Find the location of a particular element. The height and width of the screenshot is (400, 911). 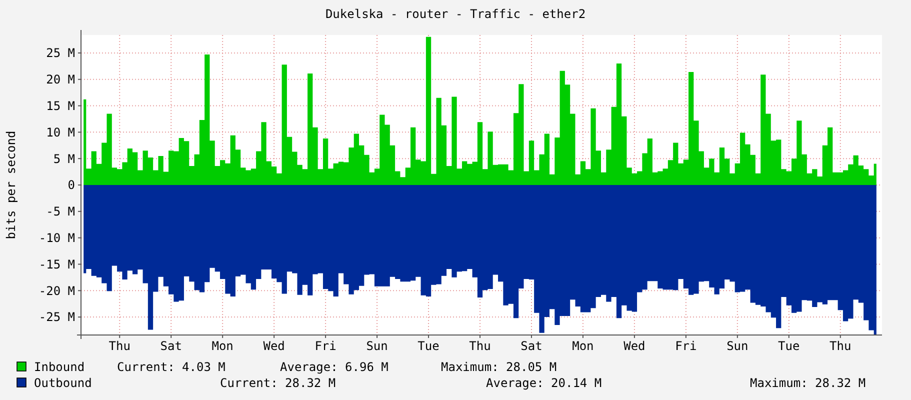

y-tick-label: -25 M is located at coordinates (56, 317).